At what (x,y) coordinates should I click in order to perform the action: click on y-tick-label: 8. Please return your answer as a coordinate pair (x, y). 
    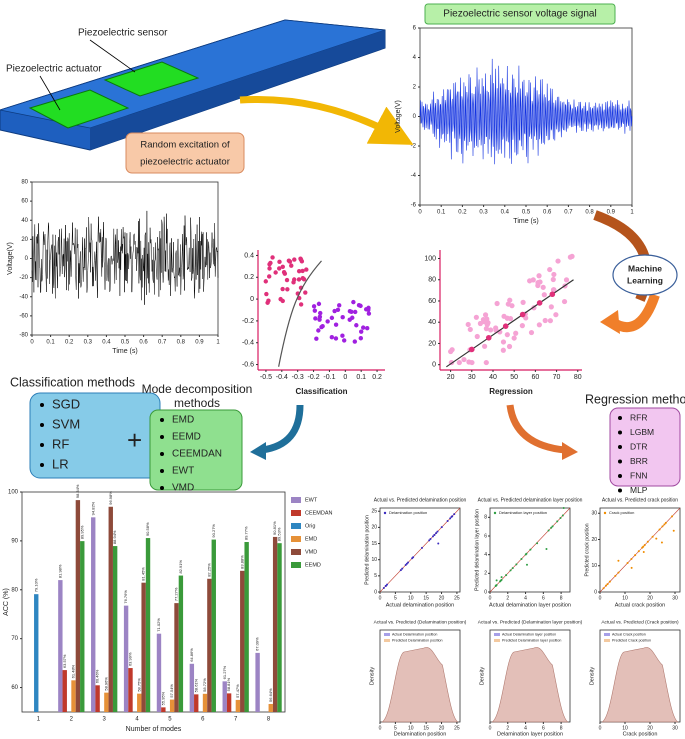
    Looking at the image, I should click on (485, 518).